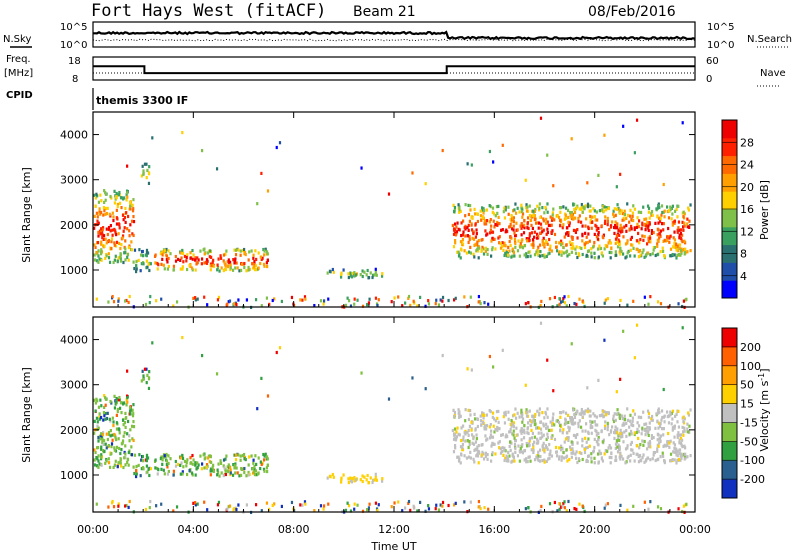 The height and width of the screenshot is (554, 800). Describe the element at coordinates (17, 39) in the screenshot. I see `nsky-label: N.Sky` at that location.